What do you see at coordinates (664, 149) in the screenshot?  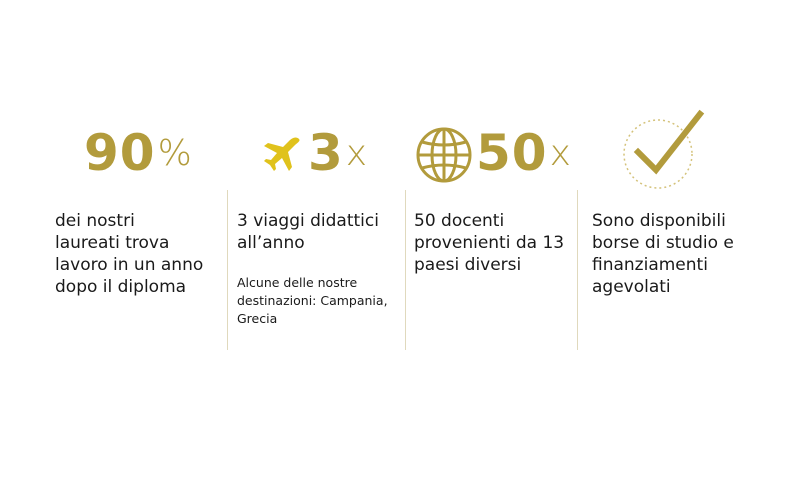 I see `check-icon` at bounding box center [664, 149].